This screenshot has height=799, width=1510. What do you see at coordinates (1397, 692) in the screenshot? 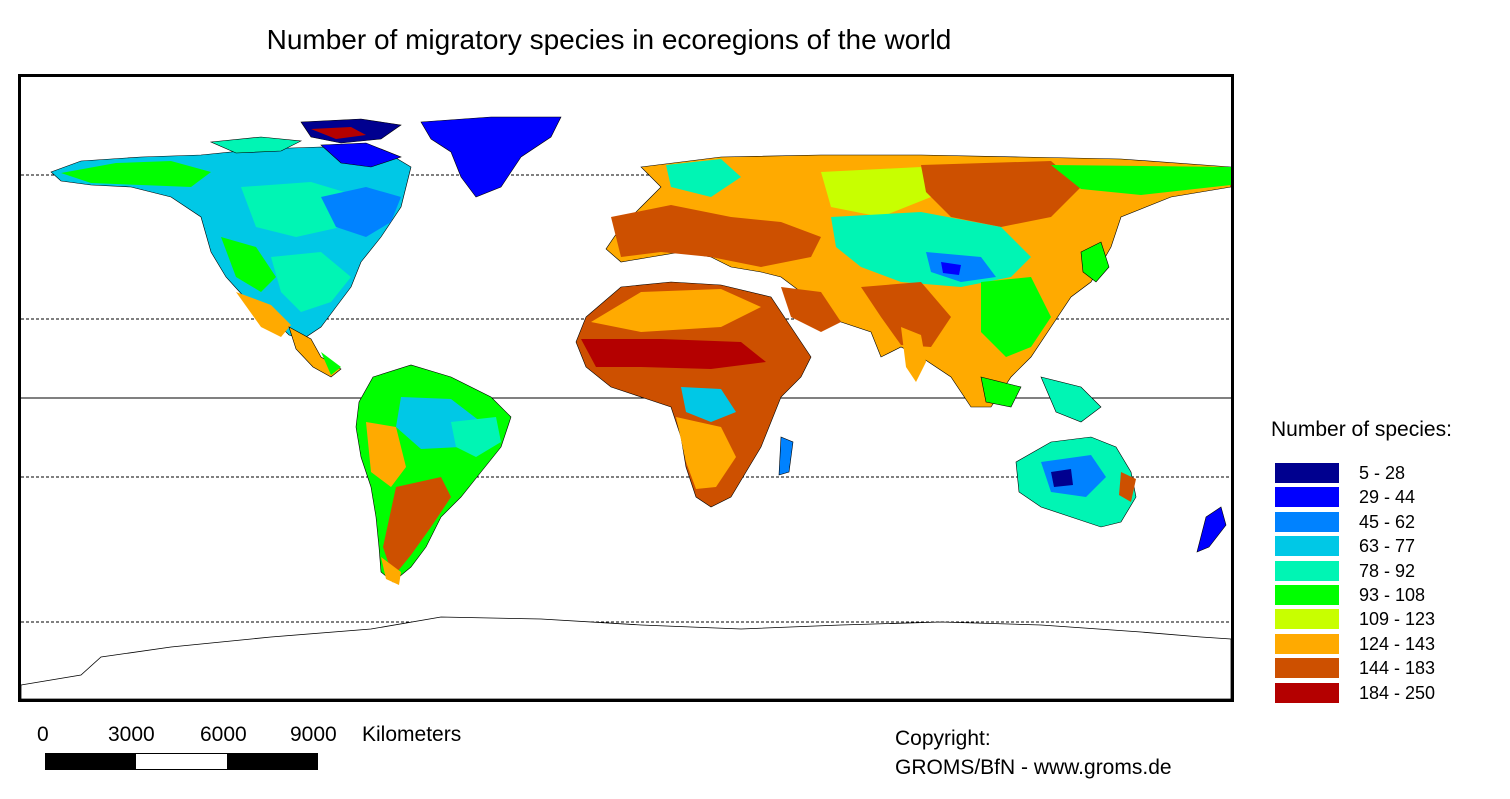
I see `legend-label: 184 - 250` at bounding box center [1397, 692].